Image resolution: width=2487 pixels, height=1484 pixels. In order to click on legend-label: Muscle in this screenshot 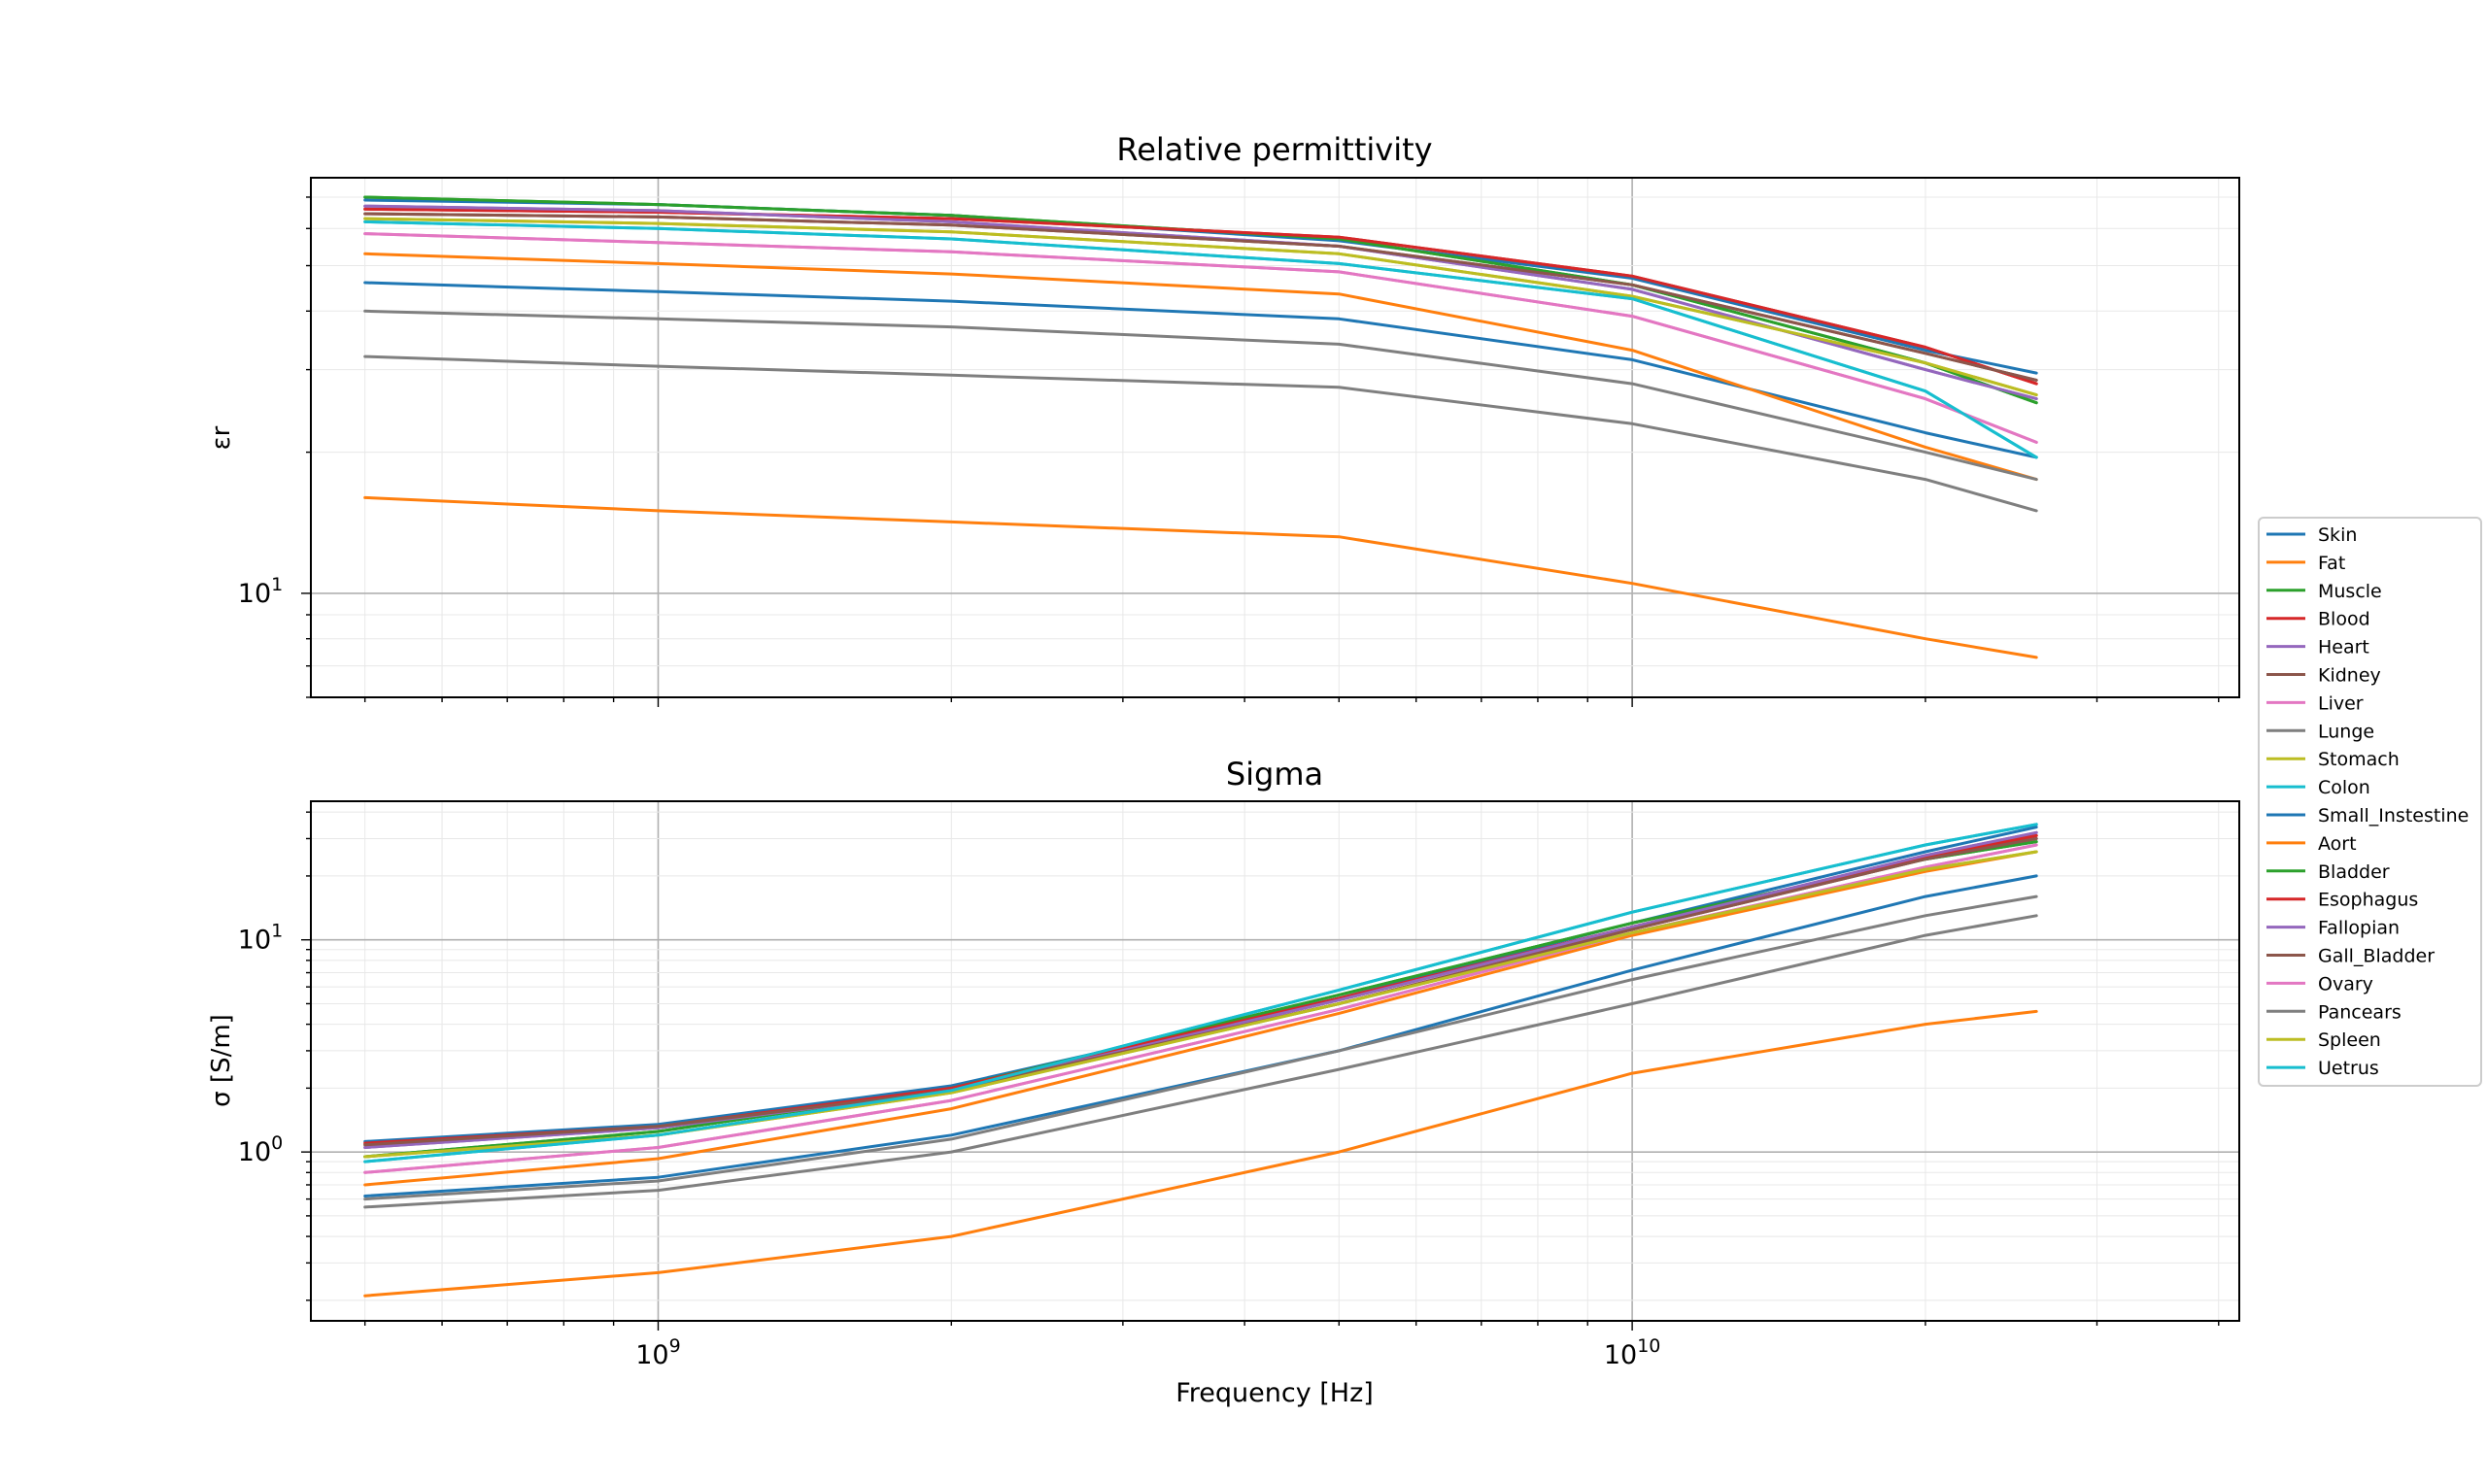, I will do `click(2350, 591)`.